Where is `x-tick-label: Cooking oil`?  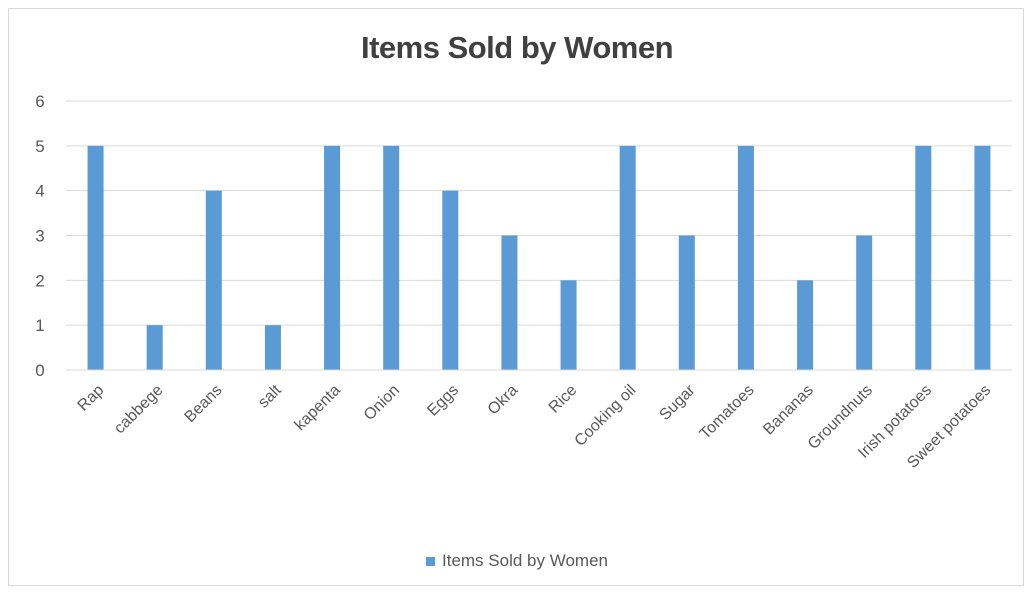 x-tick-label: Cooking oil is located at coordinates (606, 416).